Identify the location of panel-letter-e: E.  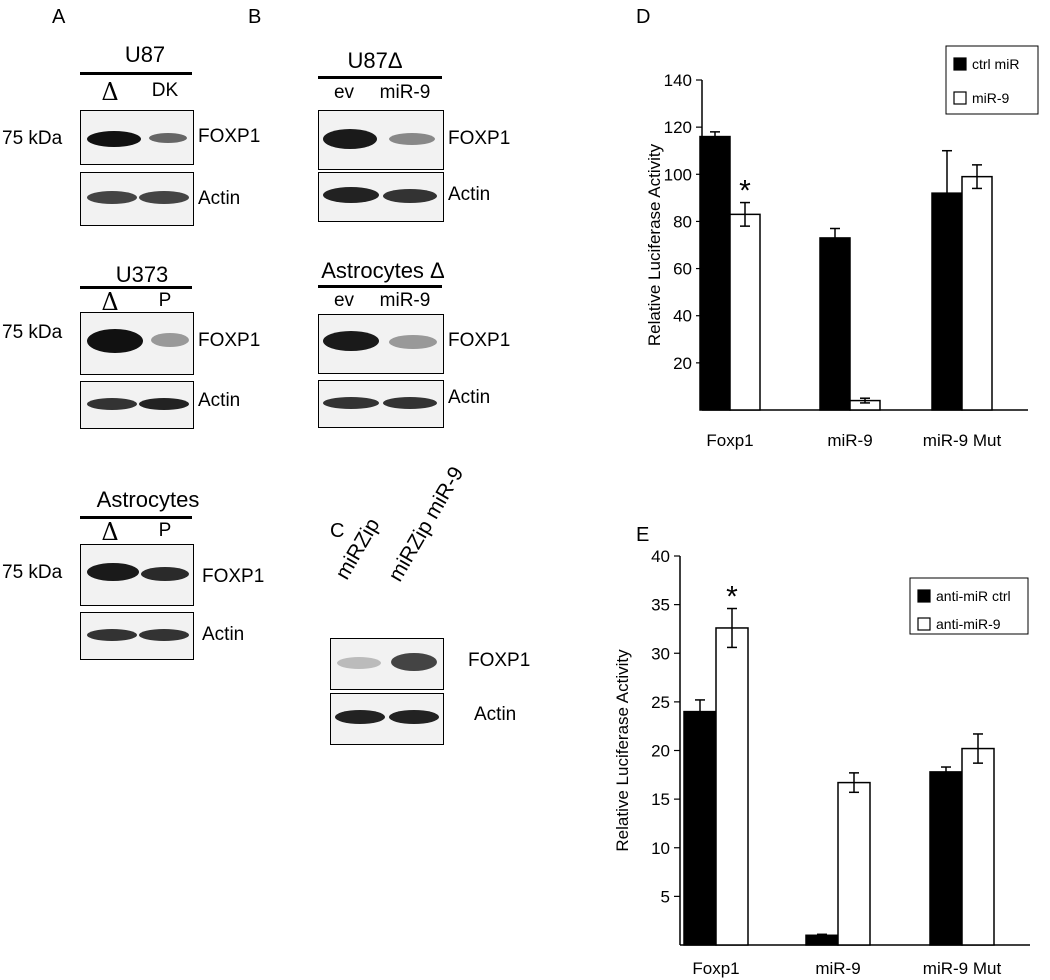
(643, 535).